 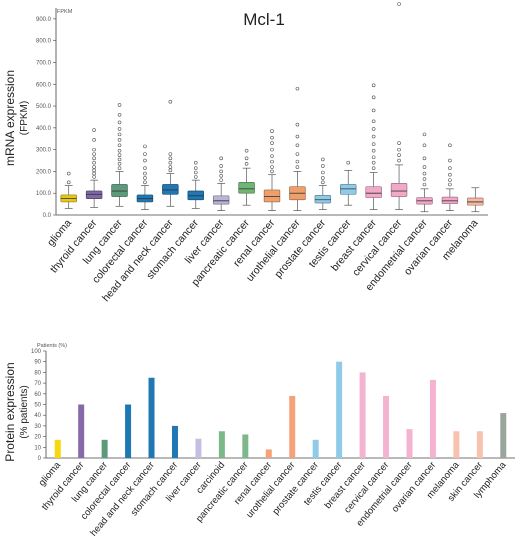 What do you see at coordinates (37, 395) in the screenshot?
I see `bottom-y-tick-label: 60` at bounding box center [37, 395].